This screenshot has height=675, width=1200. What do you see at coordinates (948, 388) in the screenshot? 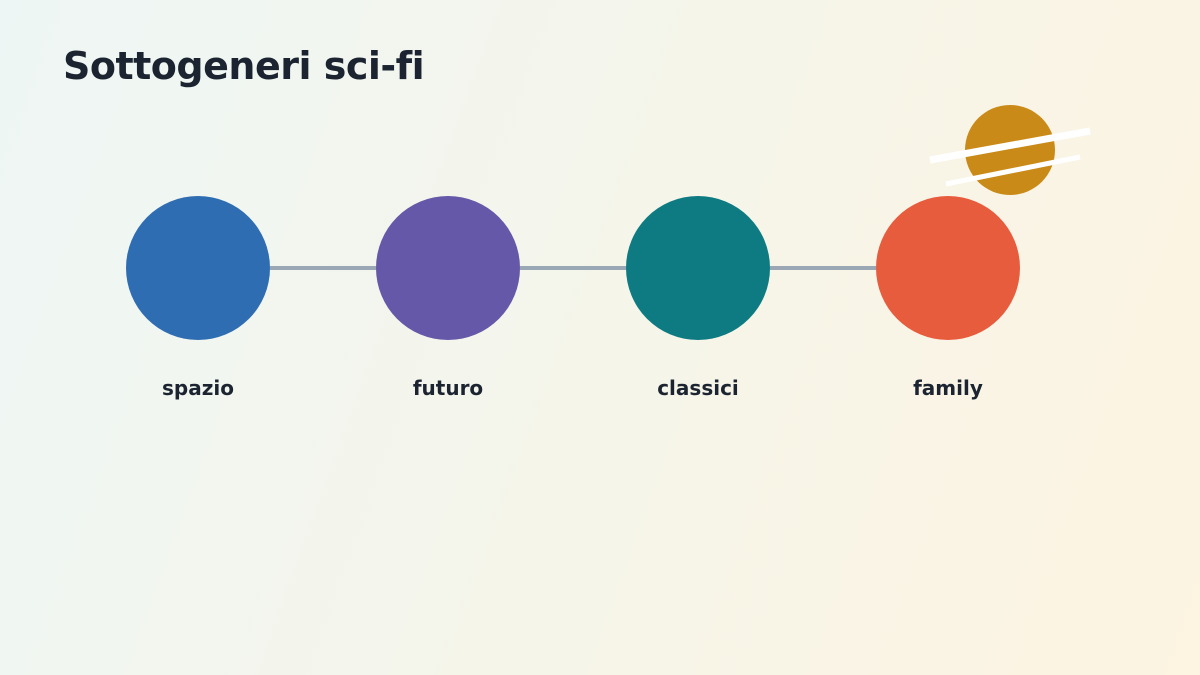
I see `node-label: family` at bounding box center [948, 388].